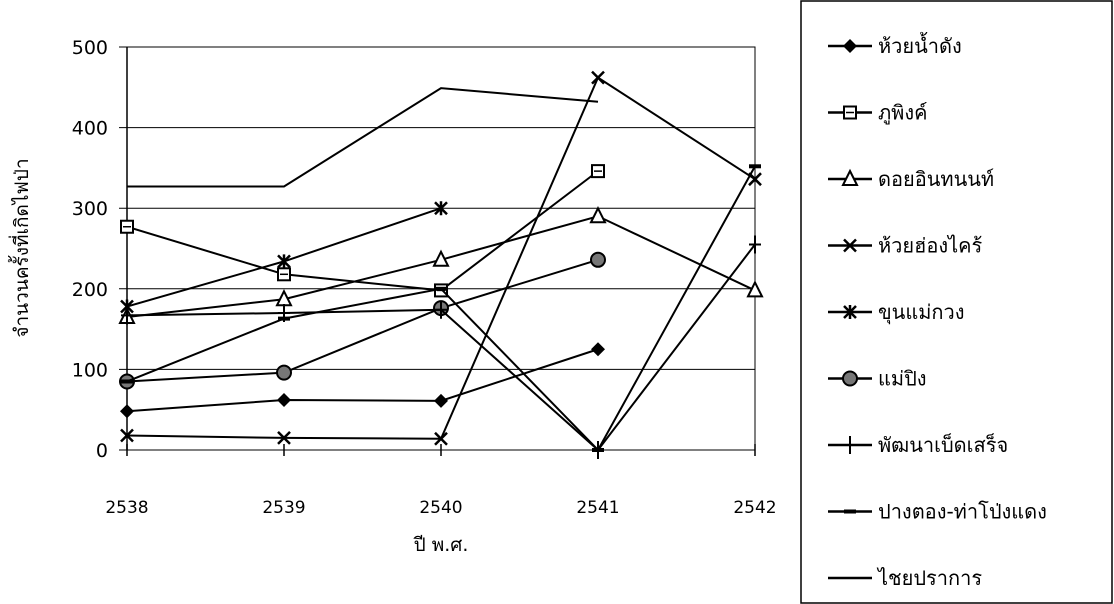 This screenshot has height=604, width=1114. What do you see at coordinates (930, 246) in the screenshot?
I see `legend-label: ห้วยฮ่องไคร้` at bounding box center [930, 246].